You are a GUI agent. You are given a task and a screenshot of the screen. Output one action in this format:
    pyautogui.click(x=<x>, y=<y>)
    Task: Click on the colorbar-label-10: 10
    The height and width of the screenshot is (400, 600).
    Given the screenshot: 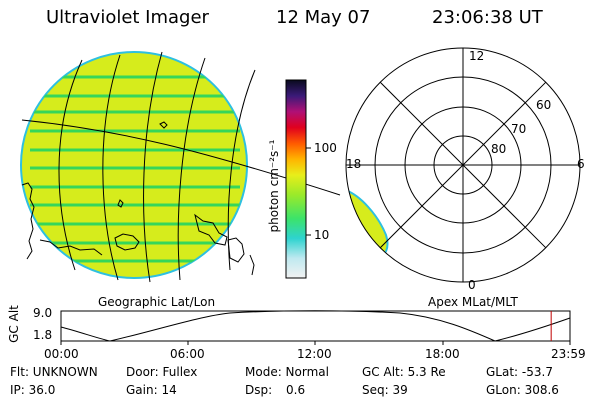 What is the action you would take?
    pyautogui.click(x=322, y=235)
    